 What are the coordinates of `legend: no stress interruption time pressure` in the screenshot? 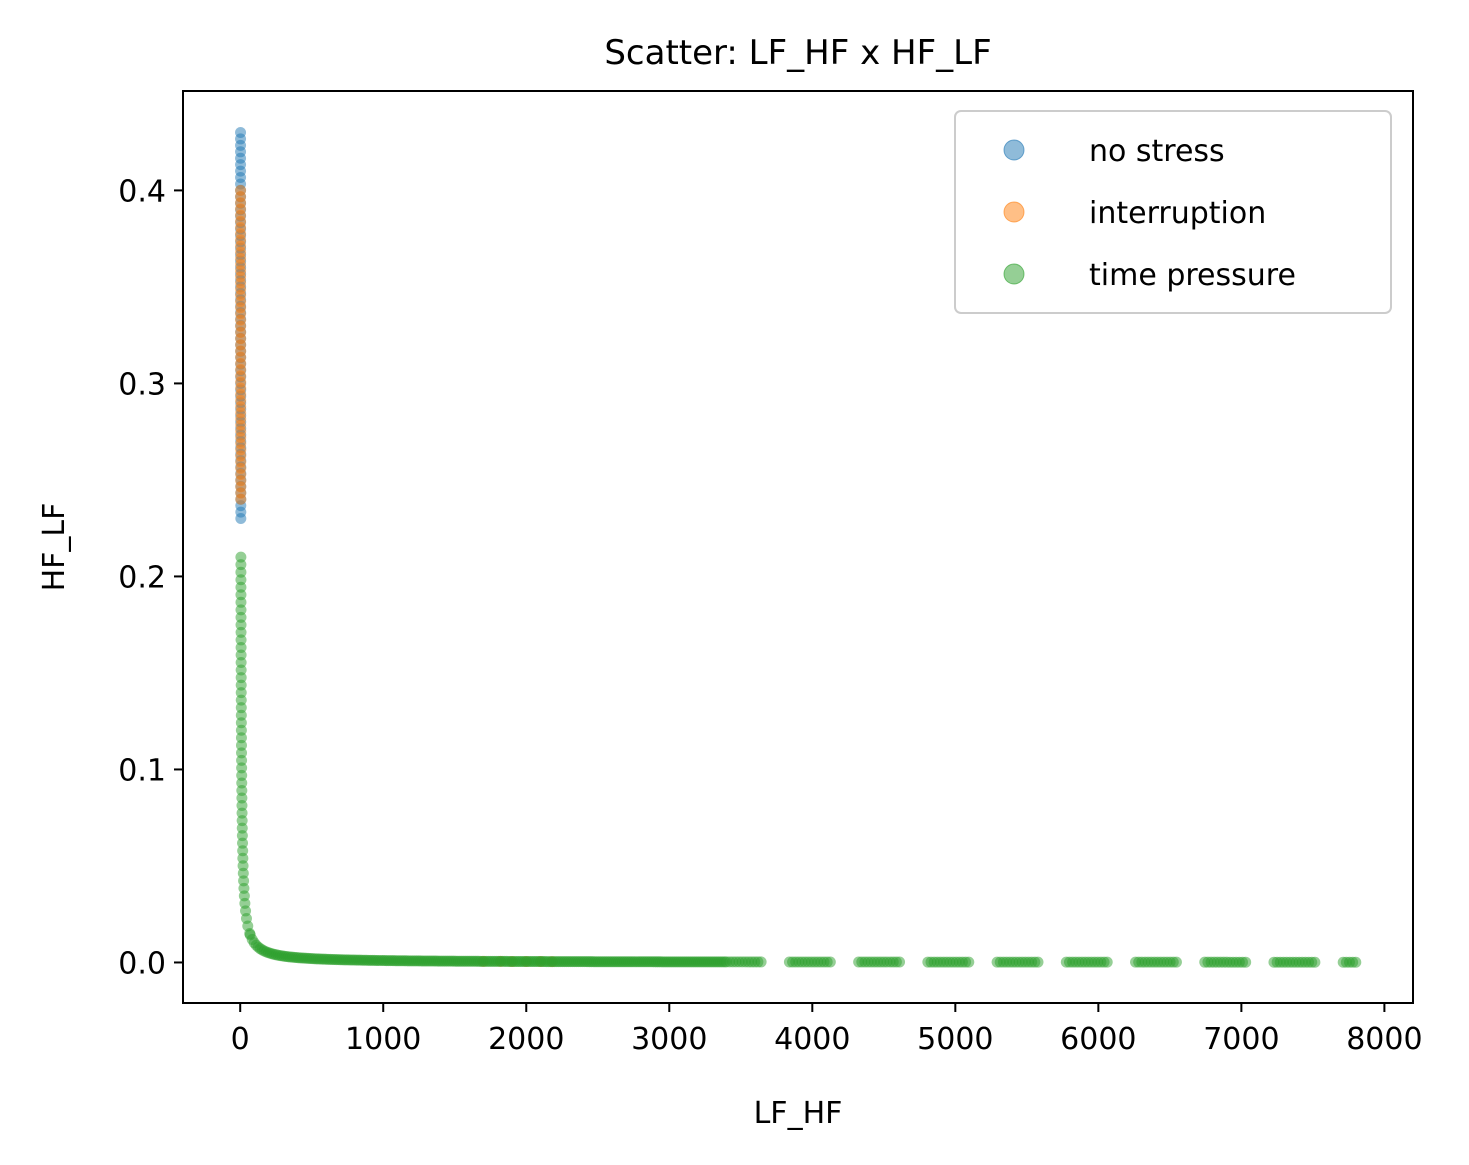 It's located at (1173, 212).